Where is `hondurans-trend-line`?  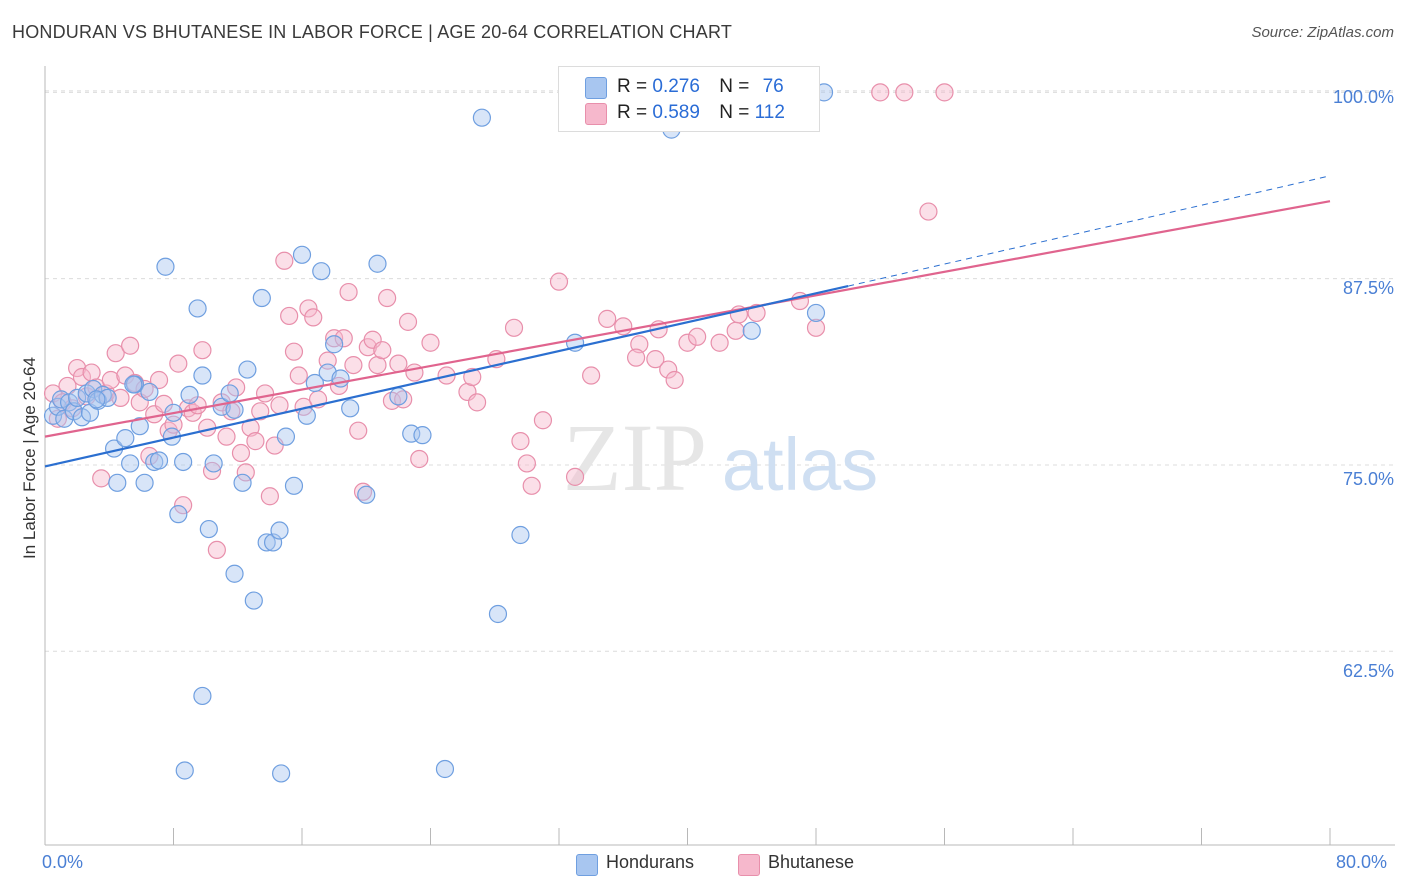
hondurans-trend-line is located at coordinates (446, 376).